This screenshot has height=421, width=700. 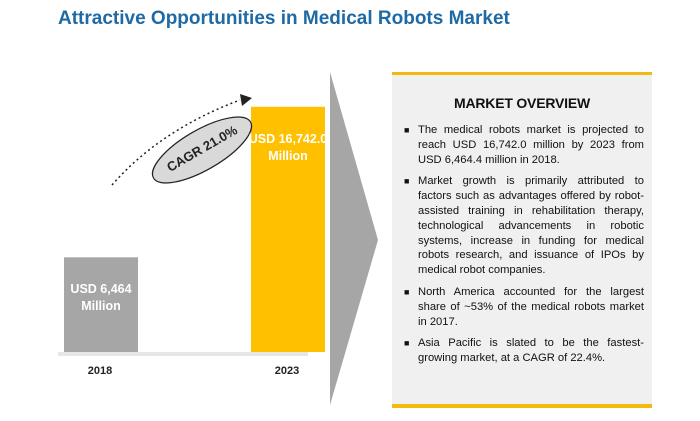 I want to click on chart-baseline, so click(x=183, y=354).